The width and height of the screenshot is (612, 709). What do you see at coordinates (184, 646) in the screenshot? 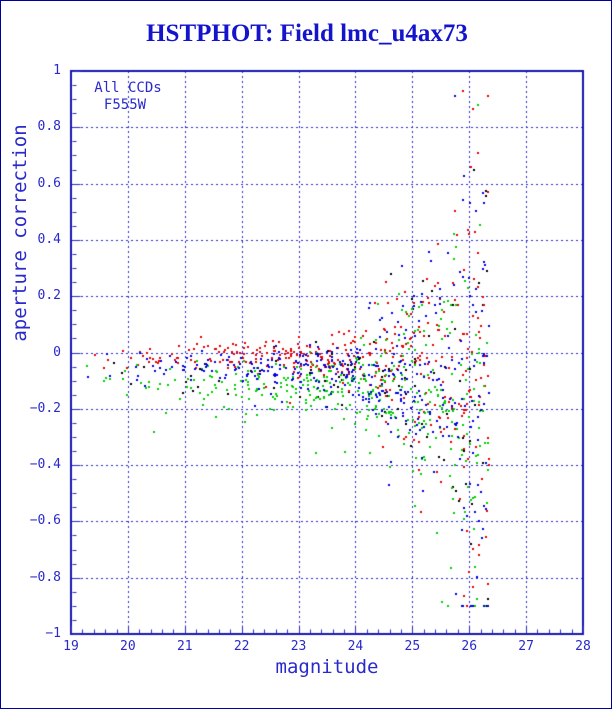
I see `x-tick-label: 21` at bounding box center [184, 646].